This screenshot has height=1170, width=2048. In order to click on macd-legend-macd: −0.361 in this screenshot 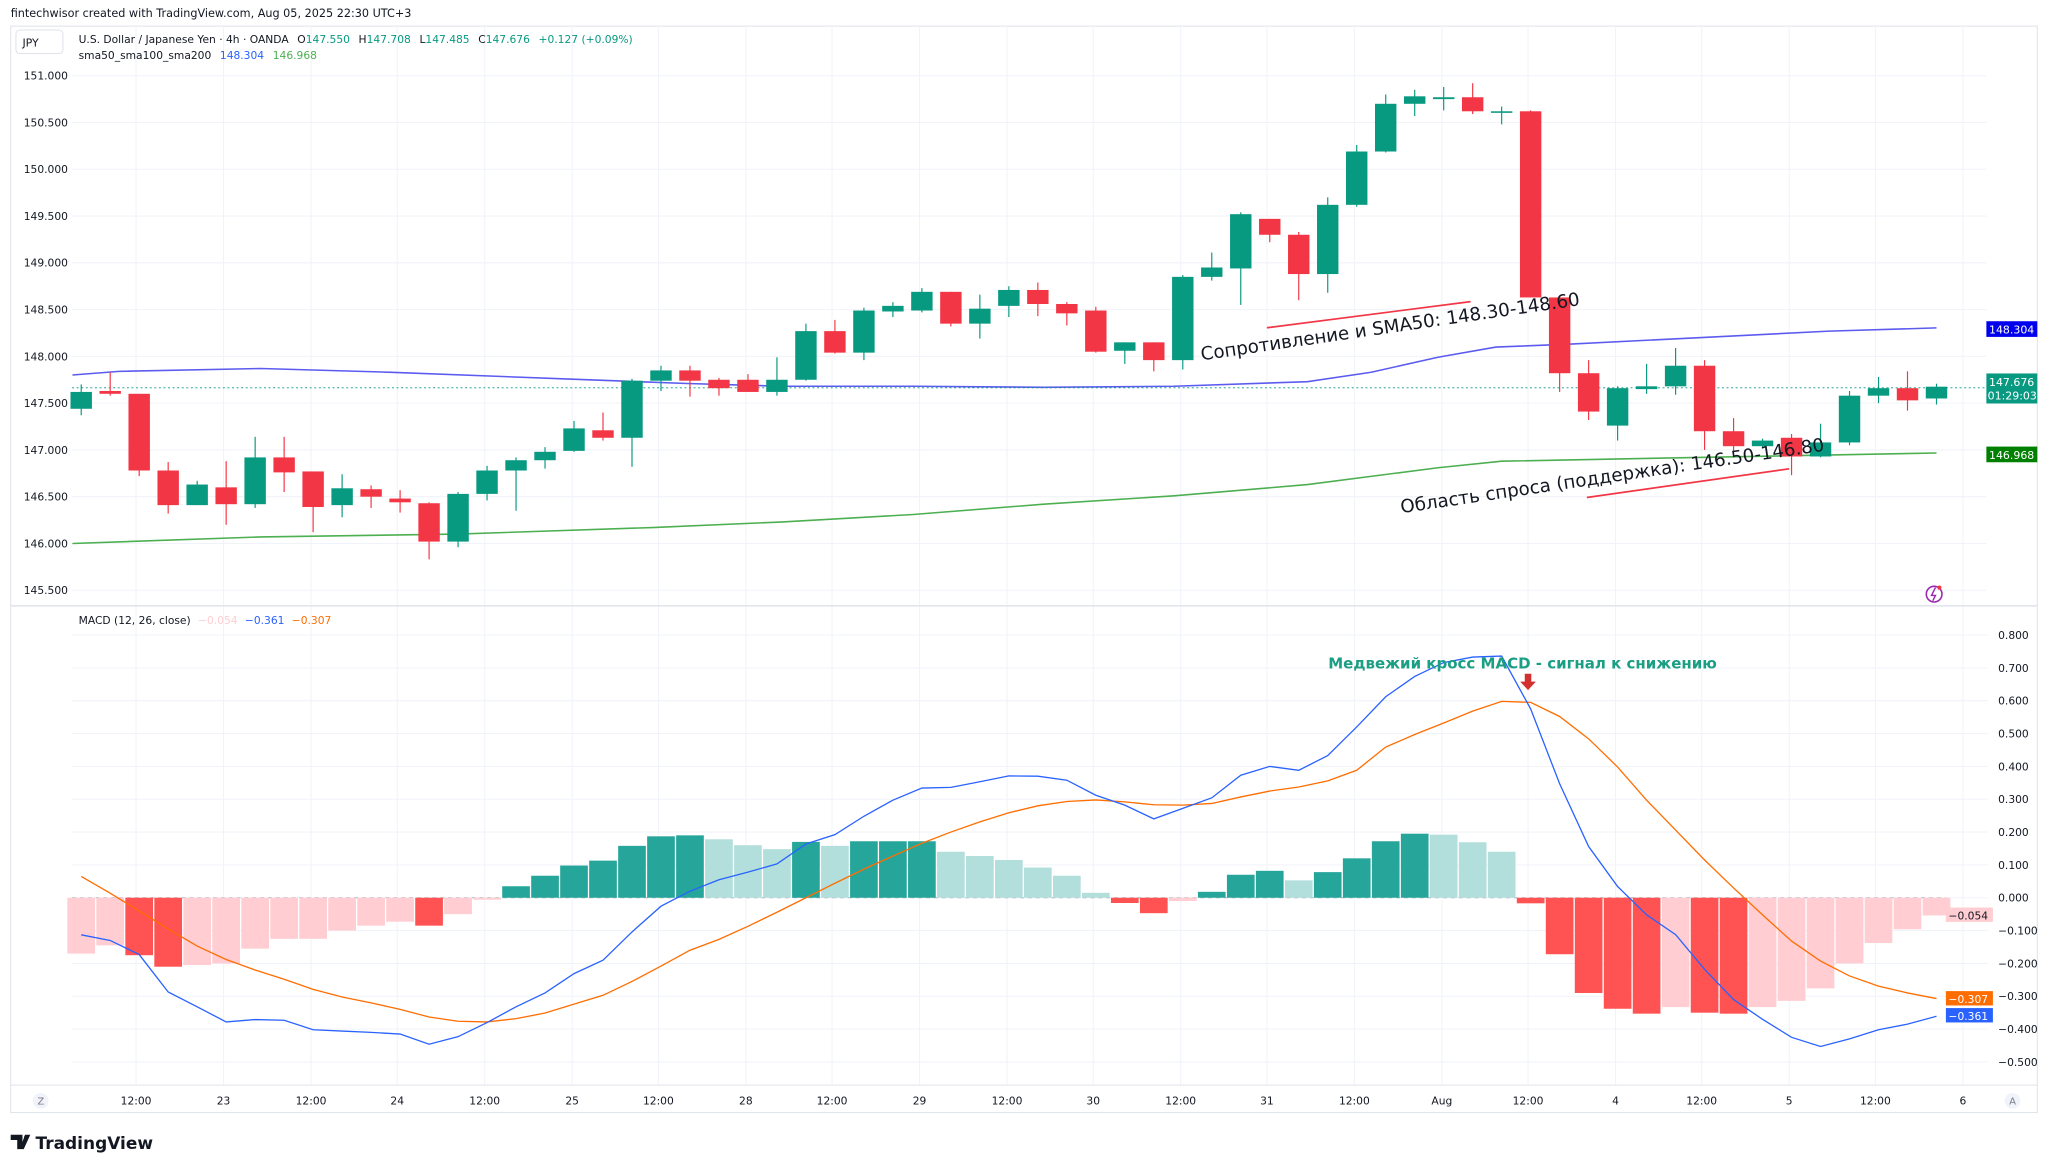, I will do `click(265, 620)`.